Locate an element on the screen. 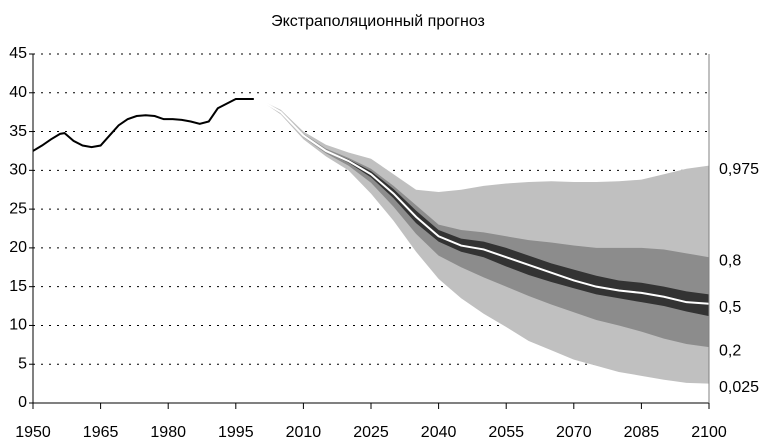 This screenshot has height=446, width=778. y-tick-label: 10 is located at coordinates (18, 325).